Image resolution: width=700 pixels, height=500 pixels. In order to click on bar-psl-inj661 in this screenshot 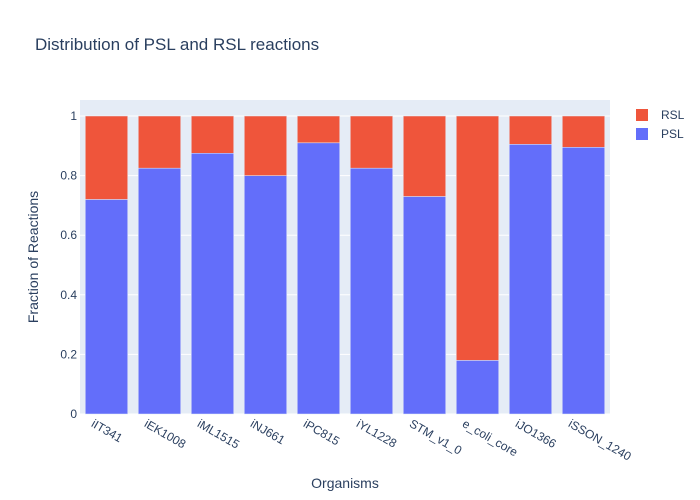, I will do `click(265, 295)`.